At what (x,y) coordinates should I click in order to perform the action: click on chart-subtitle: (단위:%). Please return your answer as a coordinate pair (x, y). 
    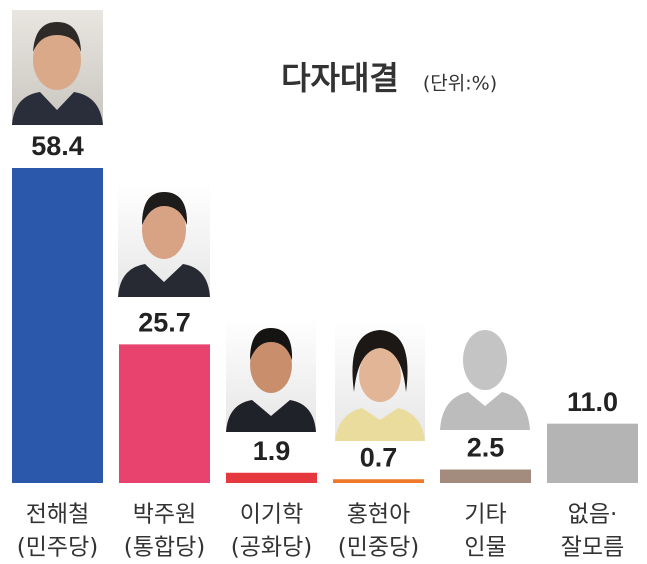
    Looking at the image, I should click on (460, 84).